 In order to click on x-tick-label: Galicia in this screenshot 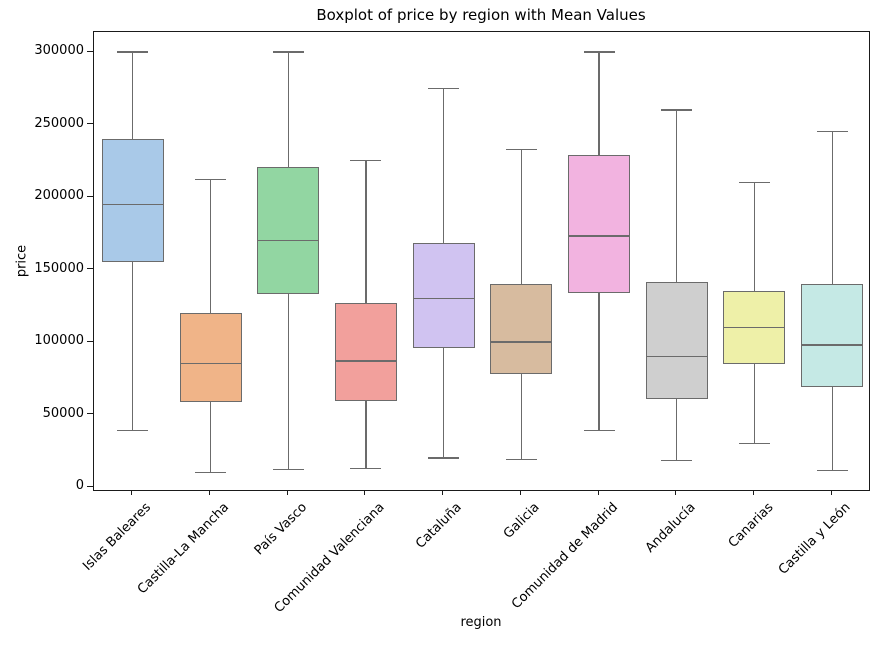, I will do `click(522, 521)`.